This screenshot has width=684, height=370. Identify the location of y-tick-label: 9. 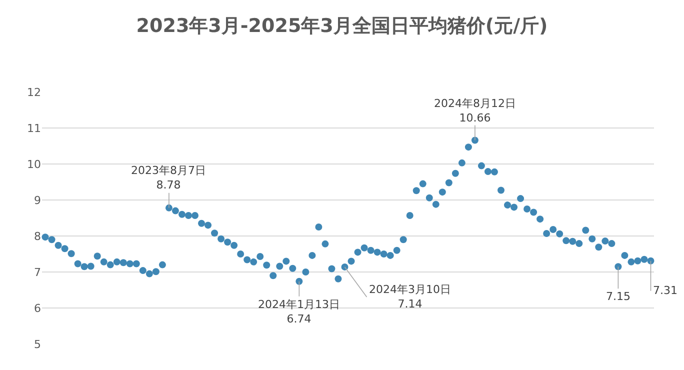
(37, 200).